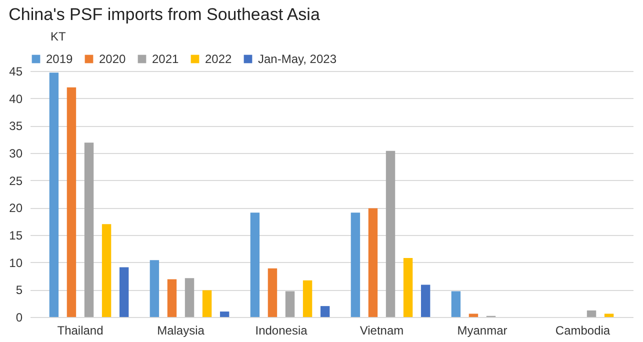 This screenshot has height=342, width=643. Describe the element at coordinates (112, 59) in the screenshot. I see `legend-label: 2020` at that location.